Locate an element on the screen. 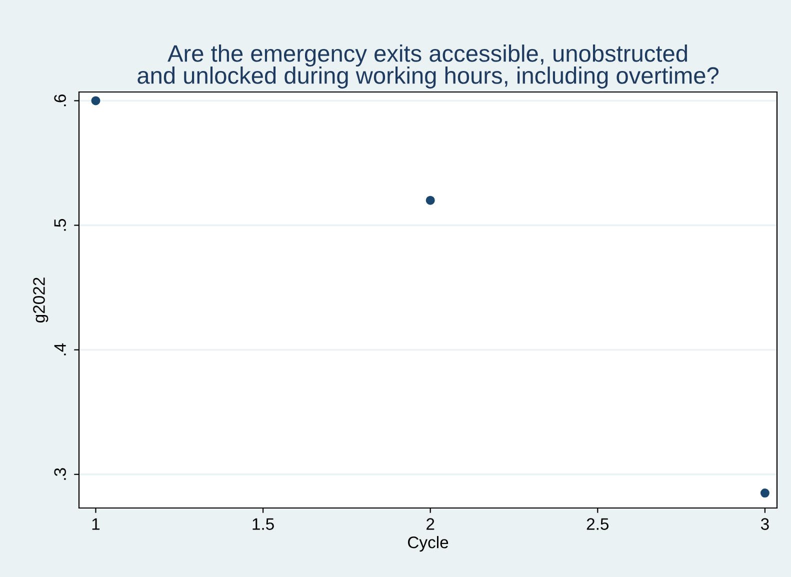  x-tick-label: 1 is located at coordinates (96, 524).